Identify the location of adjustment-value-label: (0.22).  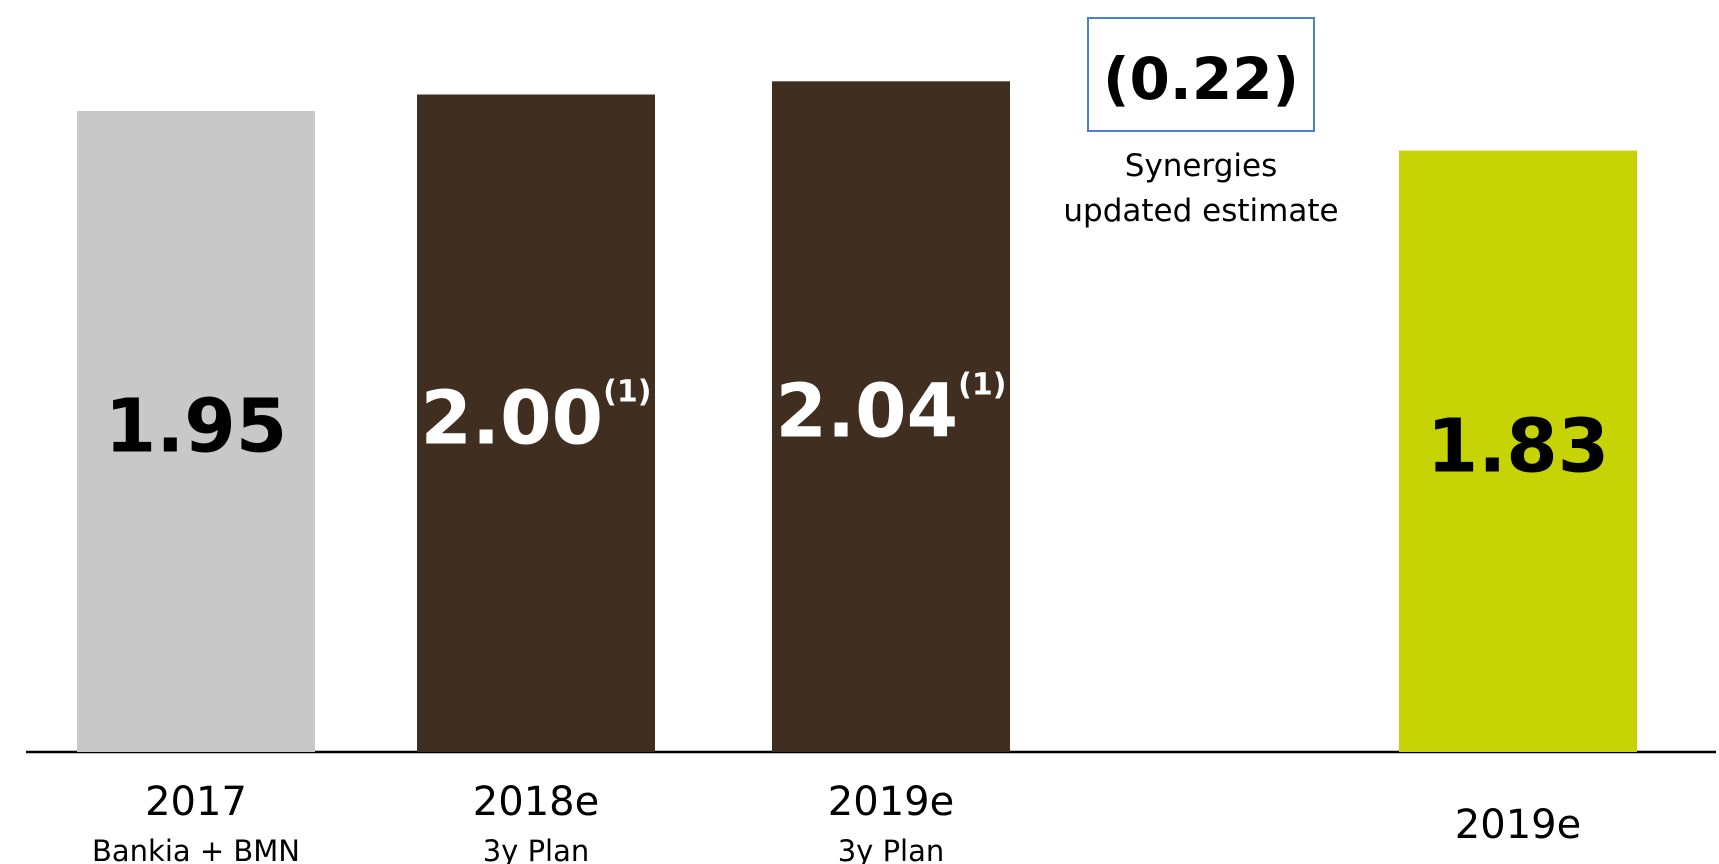
(1201, 79).